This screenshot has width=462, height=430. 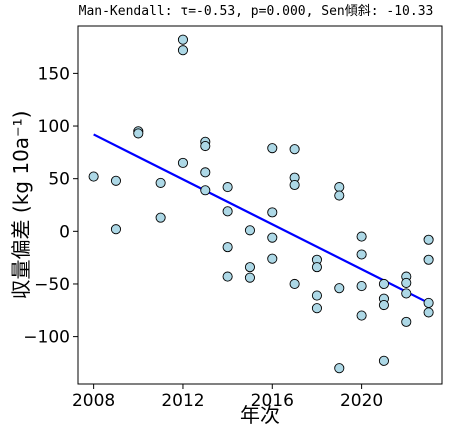 What do you see at coordinates (361, 401) in the screenshot?
I see `x-tick-label: 2020` at bounding box center [361, 401].